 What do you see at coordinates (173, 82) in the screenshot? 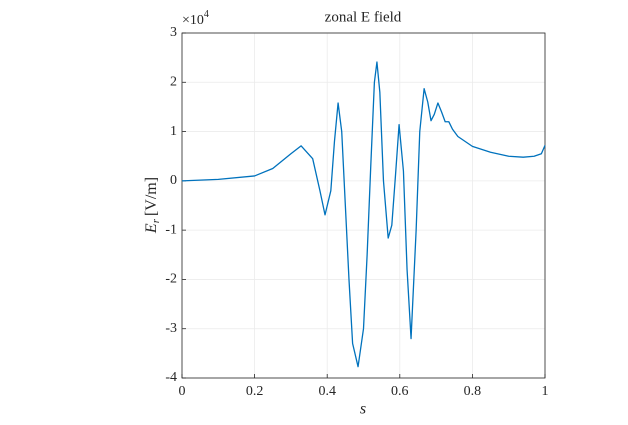
I see `y-tick-label: 2` at bounding box center [173, 82].